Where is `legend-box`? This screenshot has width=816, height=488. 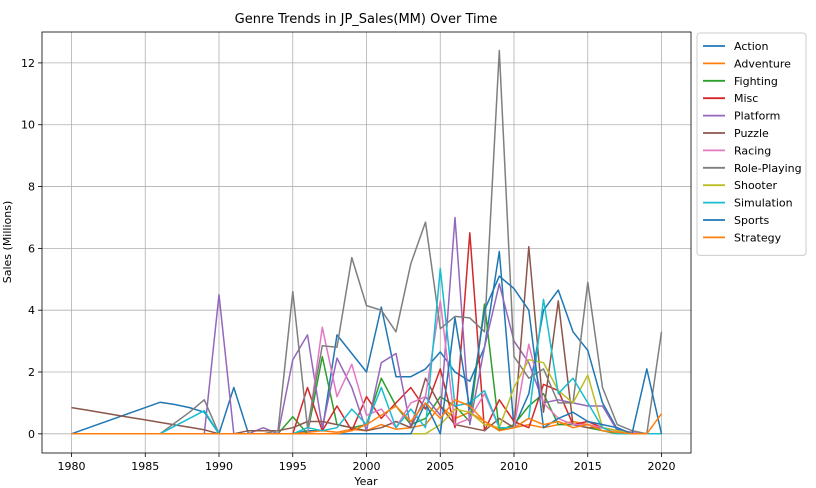 legend-box is located at coordinates (751, 144).